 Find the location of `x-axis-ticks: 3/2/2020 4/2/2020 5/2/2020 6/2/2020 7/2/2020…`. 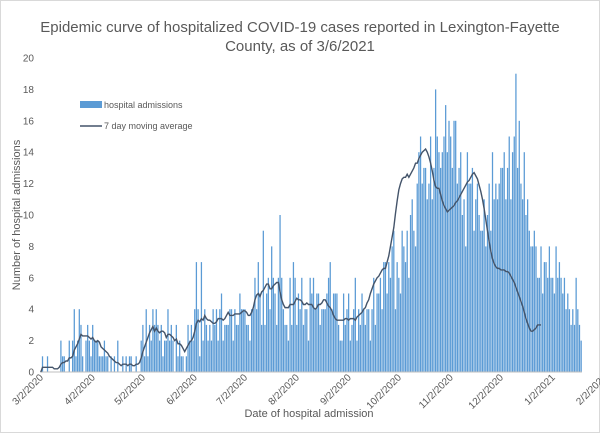

x-axis-ticks: 3/2/2020 4/2/2020 5/2/2020 6/2/2020 7/2/2020… is located at coordinates (305, 392).